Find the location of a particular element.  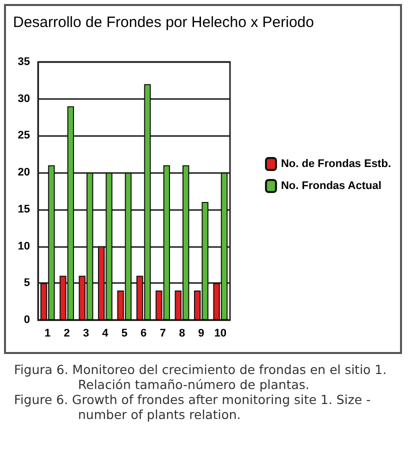

x-tick-label: 9 is located at coordinates (201, 334).